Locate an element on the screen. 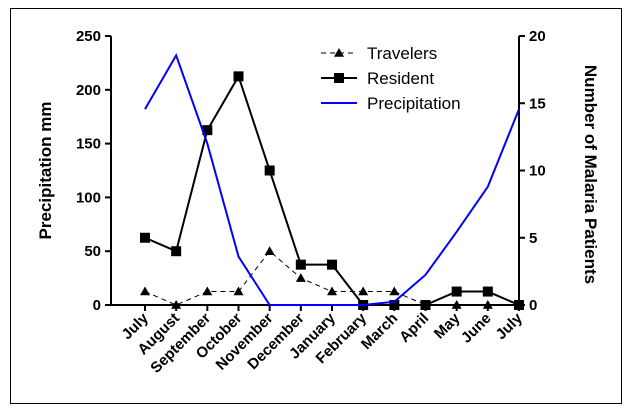 The height and width of the screenshot is (412, 634). legend-item-resident: Resident is located at coordinates (377, 78).